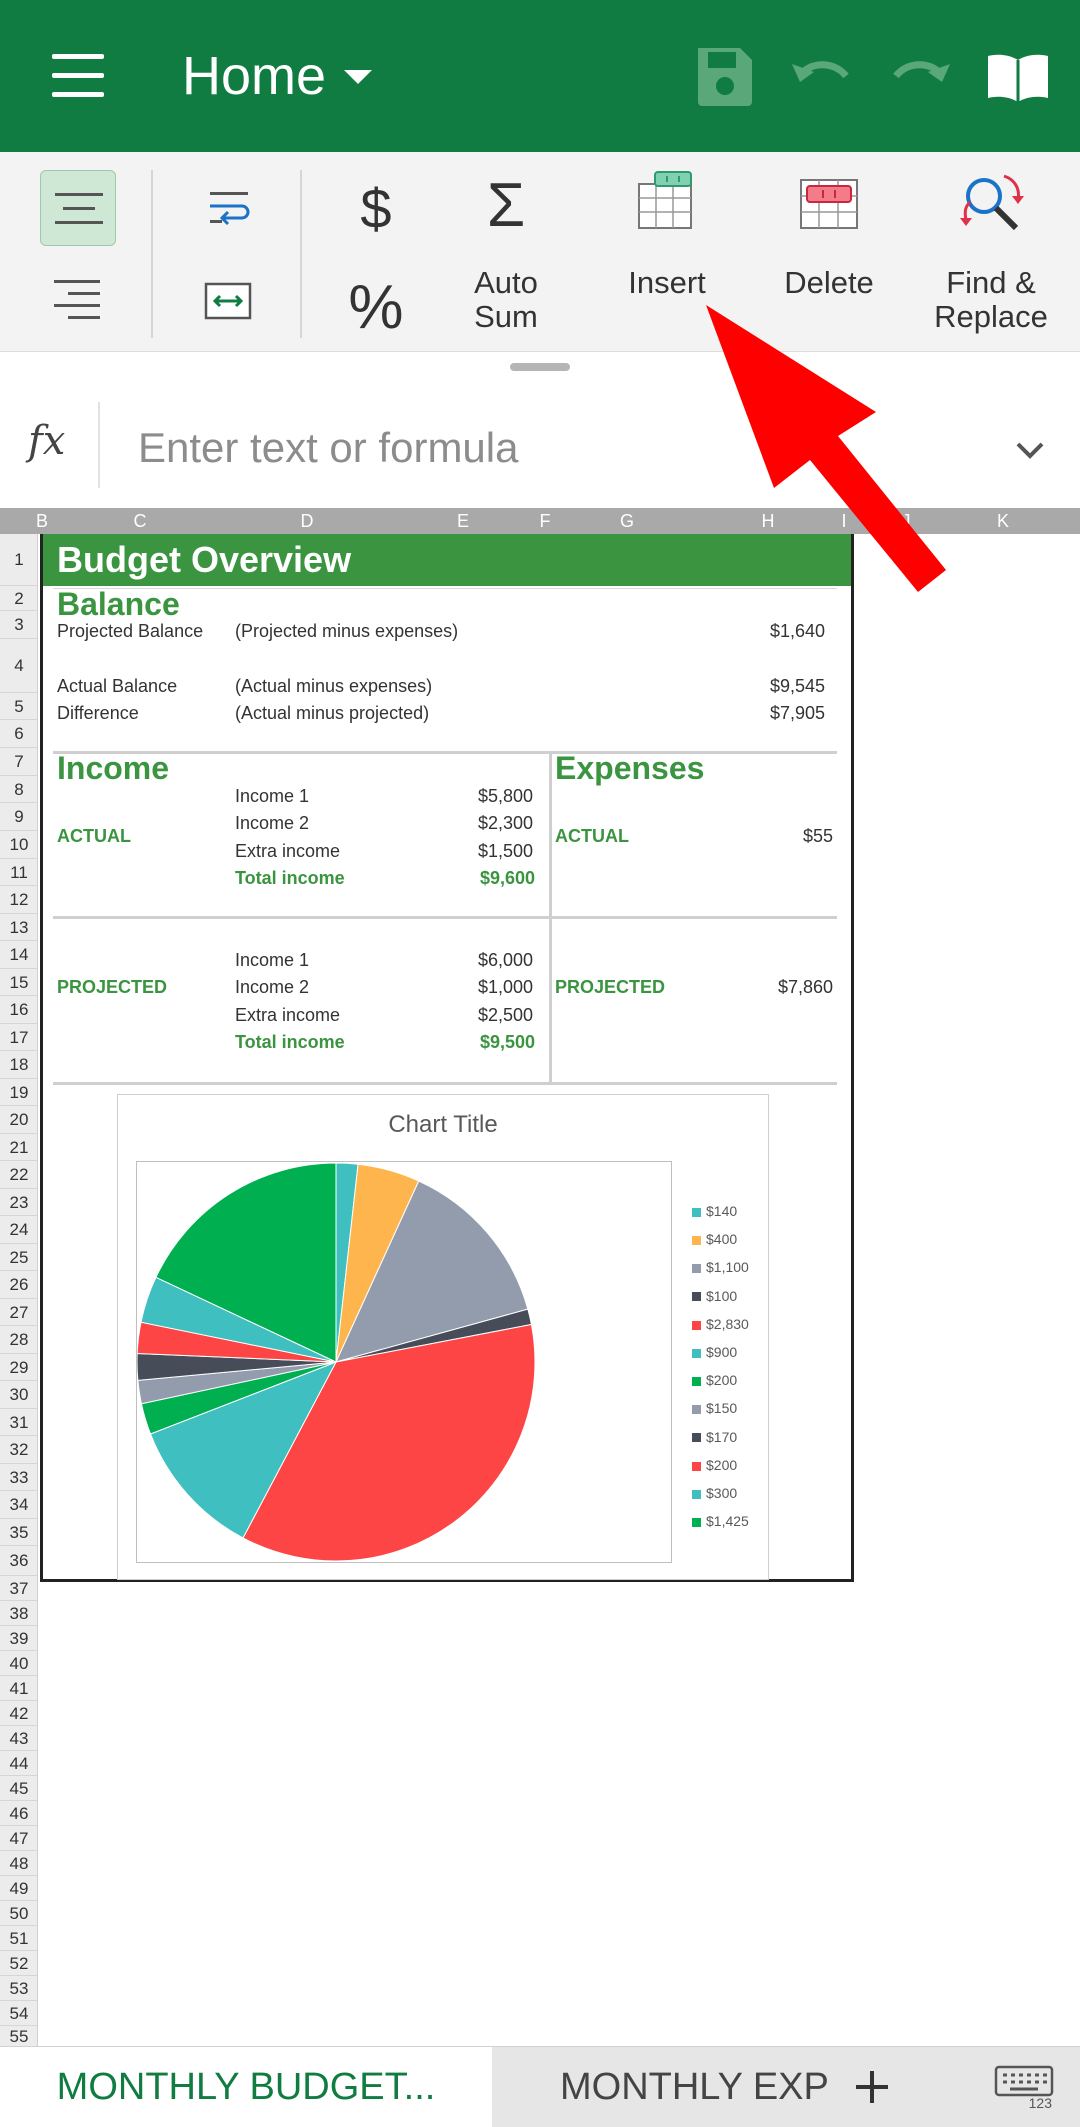 This screenshot has height=2127, width=1080. What do you see at coordinates (19, 1738) in the screenshot?
I see `row-header-43: 43` at bounding box center [19, 1738].